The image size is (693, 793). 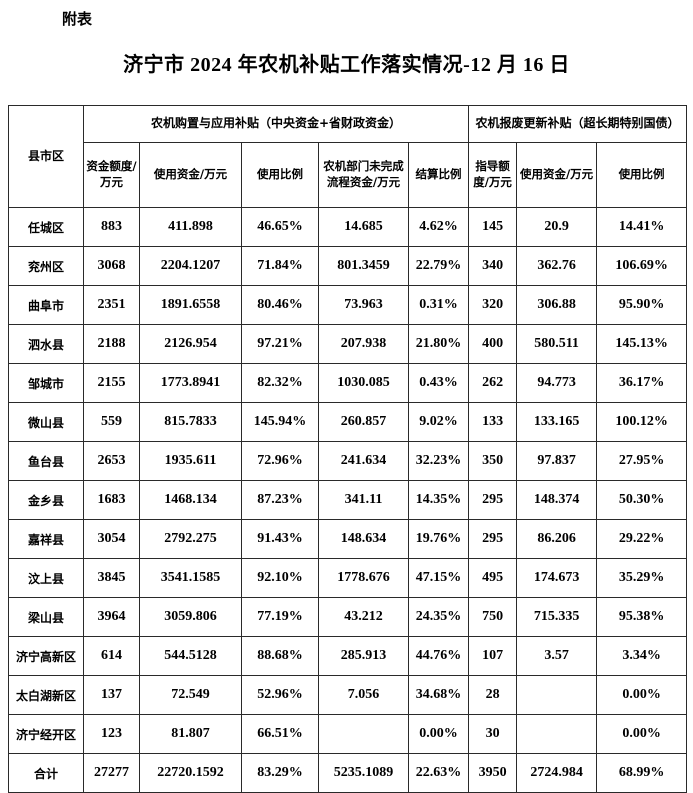 What do you see at coordinates (642, 617) in the screenshot?
I see `table-cell: 95.38%` at bounding box center [642, 617].